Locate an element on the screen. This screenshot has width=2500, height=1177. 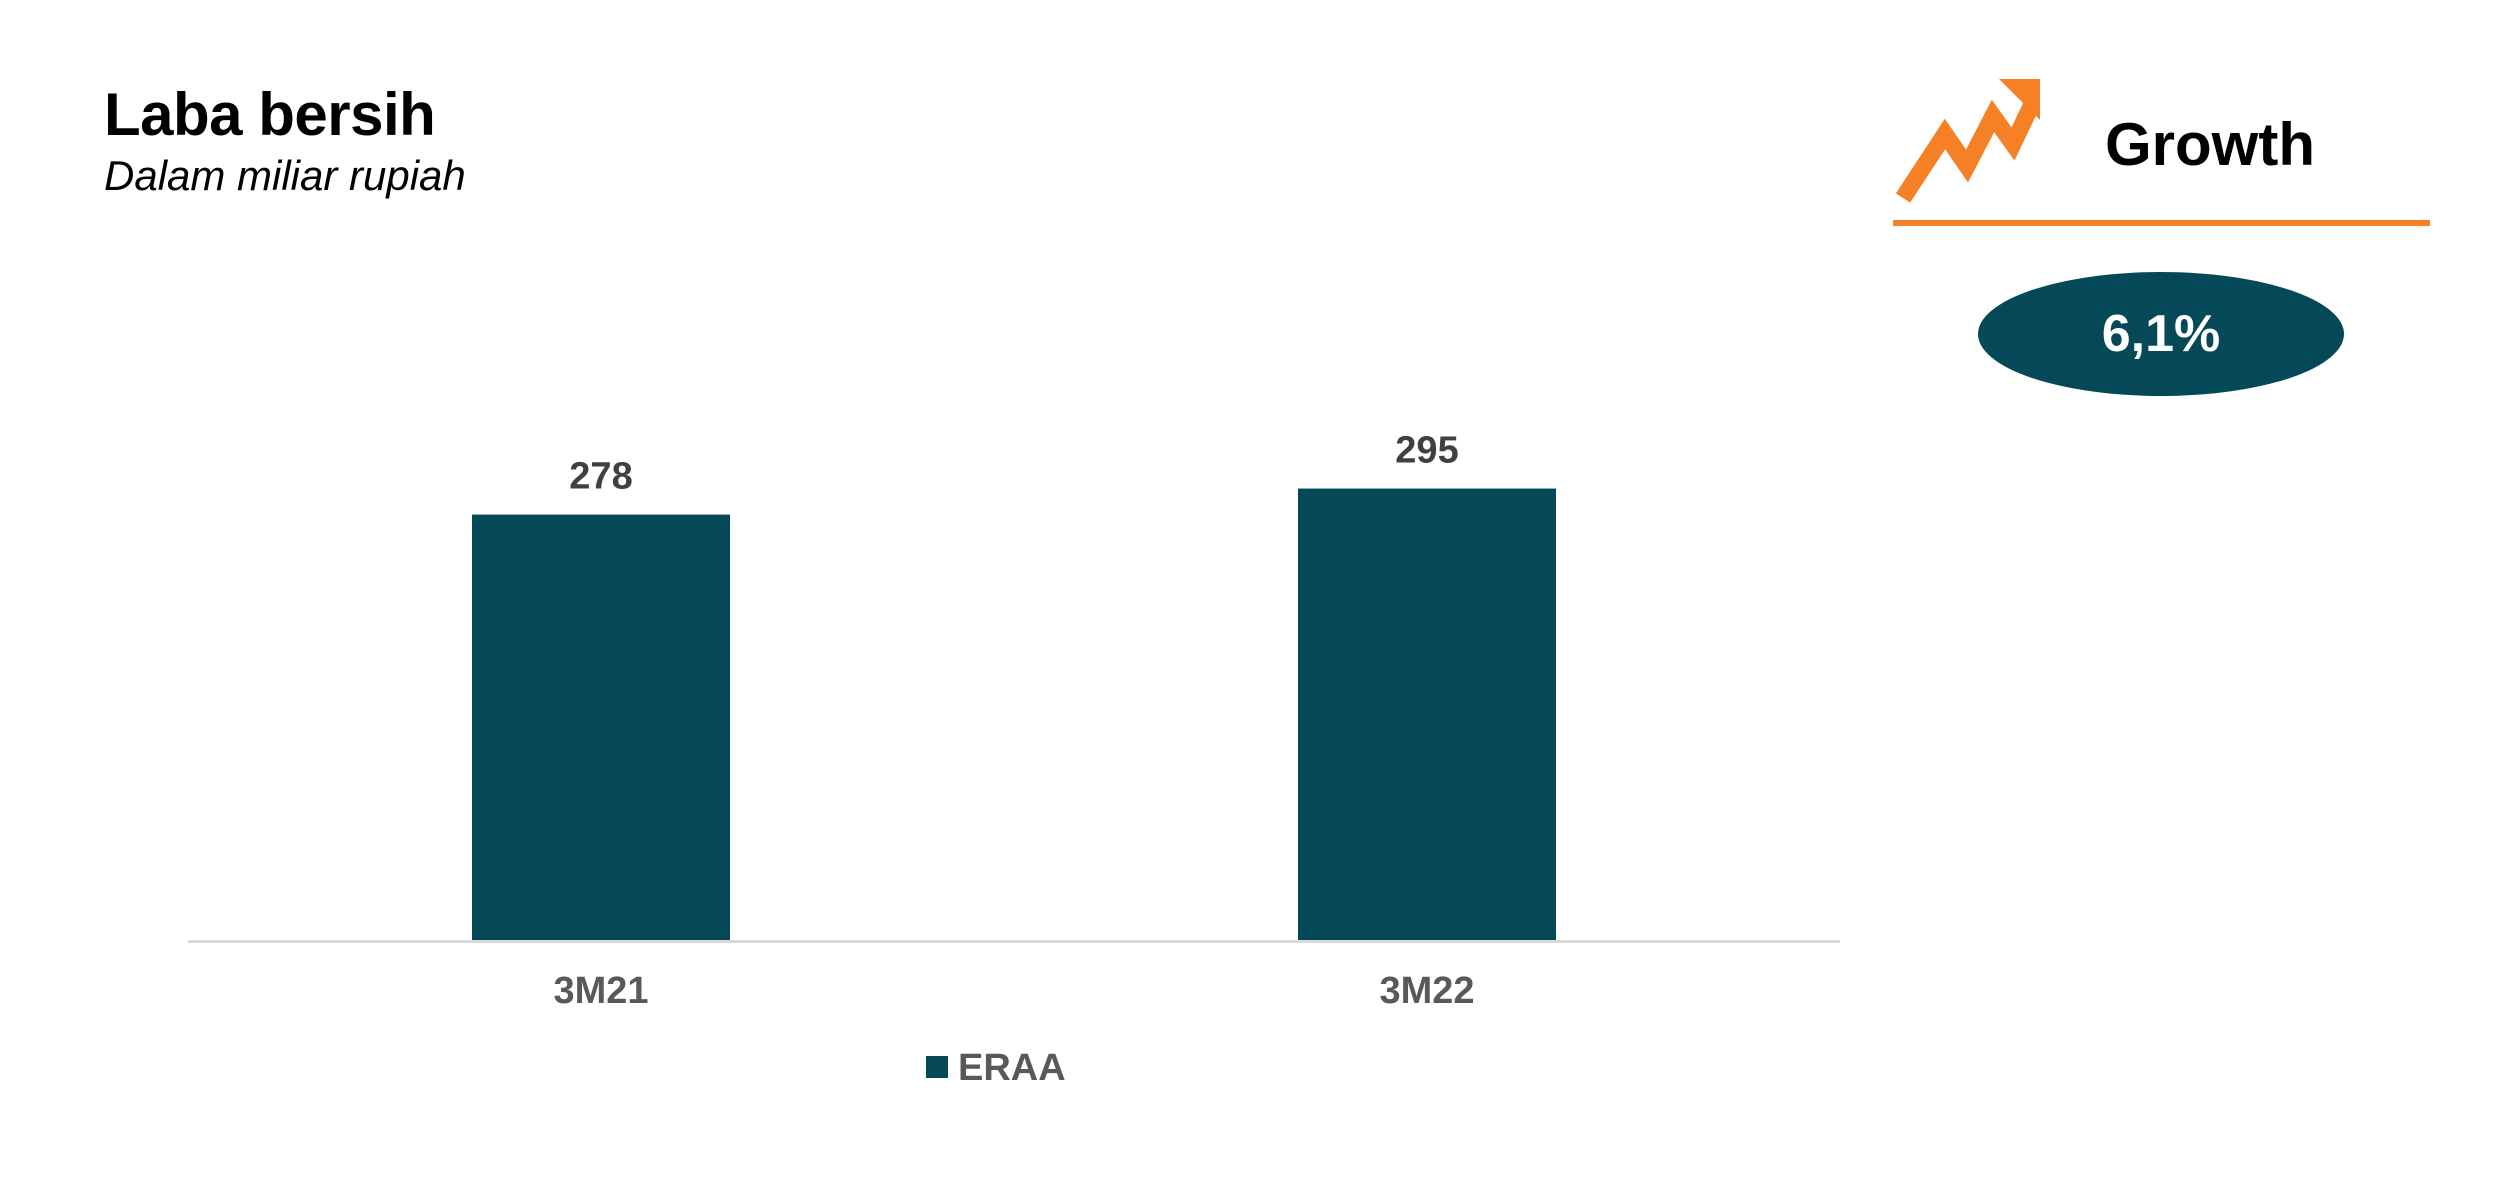
growth-label: Growth is located at coordinates (2210, 144).